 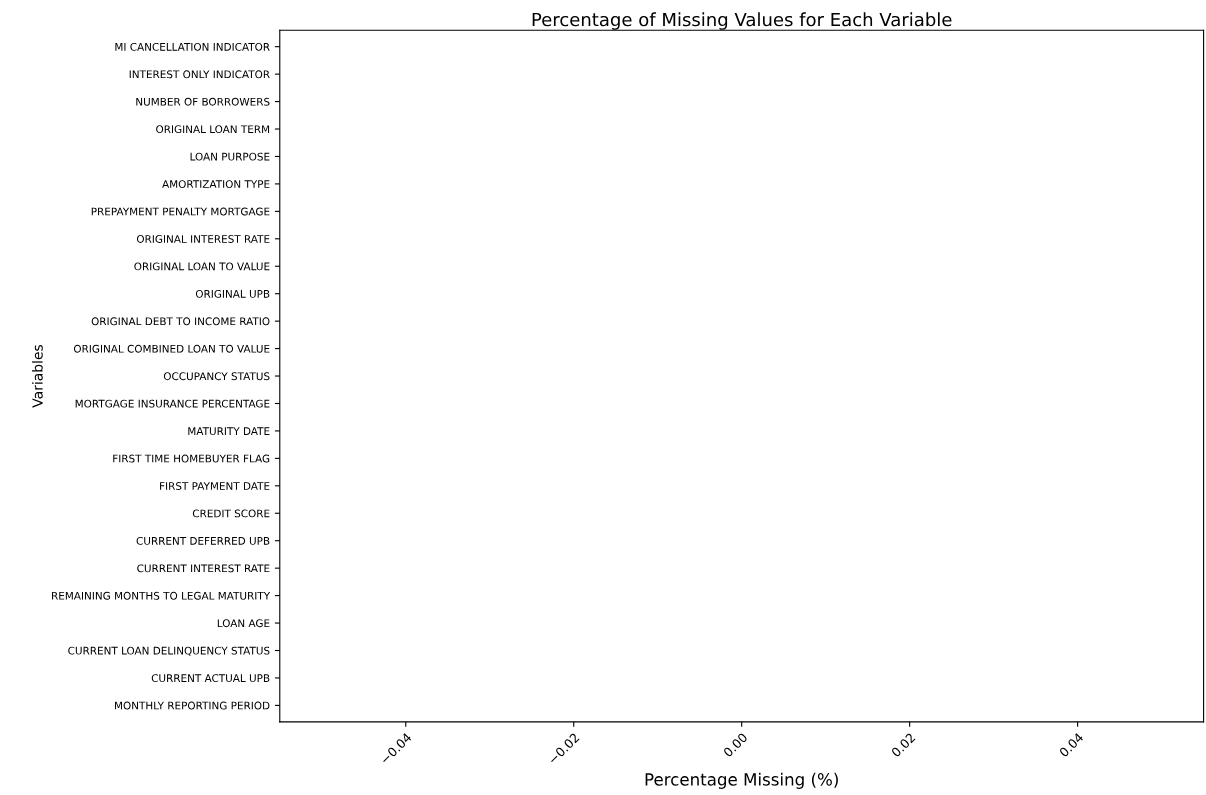 What do you see at coordinates (171, 348) in the screenshot?
I see `y-tick-label: ORIGINAL COMBINED LOAN TO VALUE` at bounding box center [171, 348].